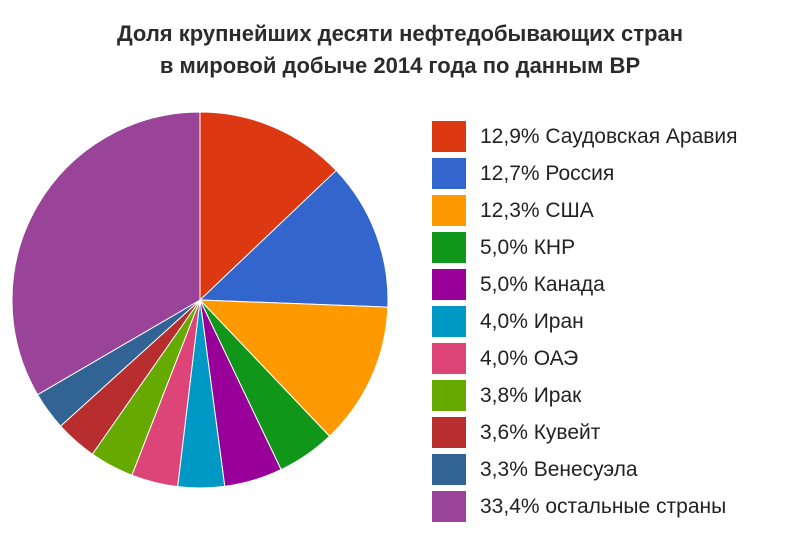 The width and height of the screenshot is (800, 546). I want to click on legend-label: 3,8% Ирак, so click(531, 395).